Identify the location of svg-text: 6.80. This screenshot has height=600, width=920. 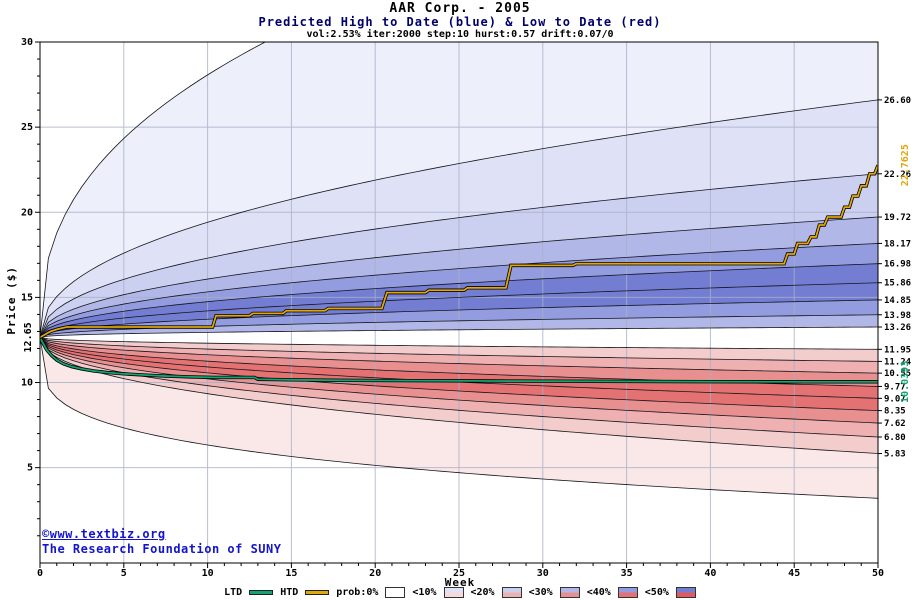
(895, 438).